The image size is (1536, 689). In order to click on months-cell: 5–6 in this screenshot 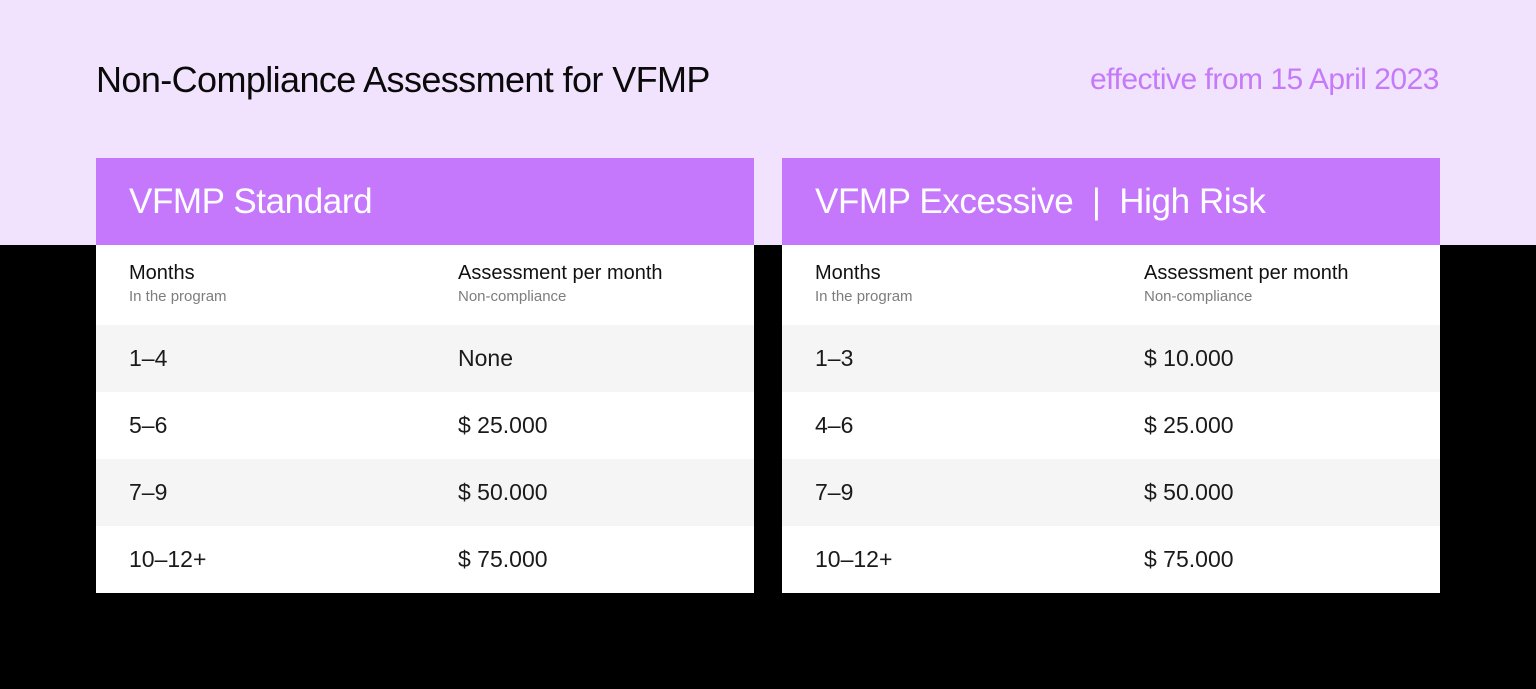, I will do `click(148, 425)`.